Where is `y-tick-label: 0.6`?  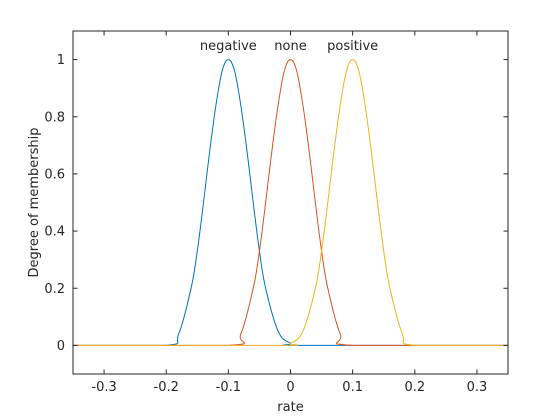 y-tick-label: 0.6 is located at coordinates (54, 174).